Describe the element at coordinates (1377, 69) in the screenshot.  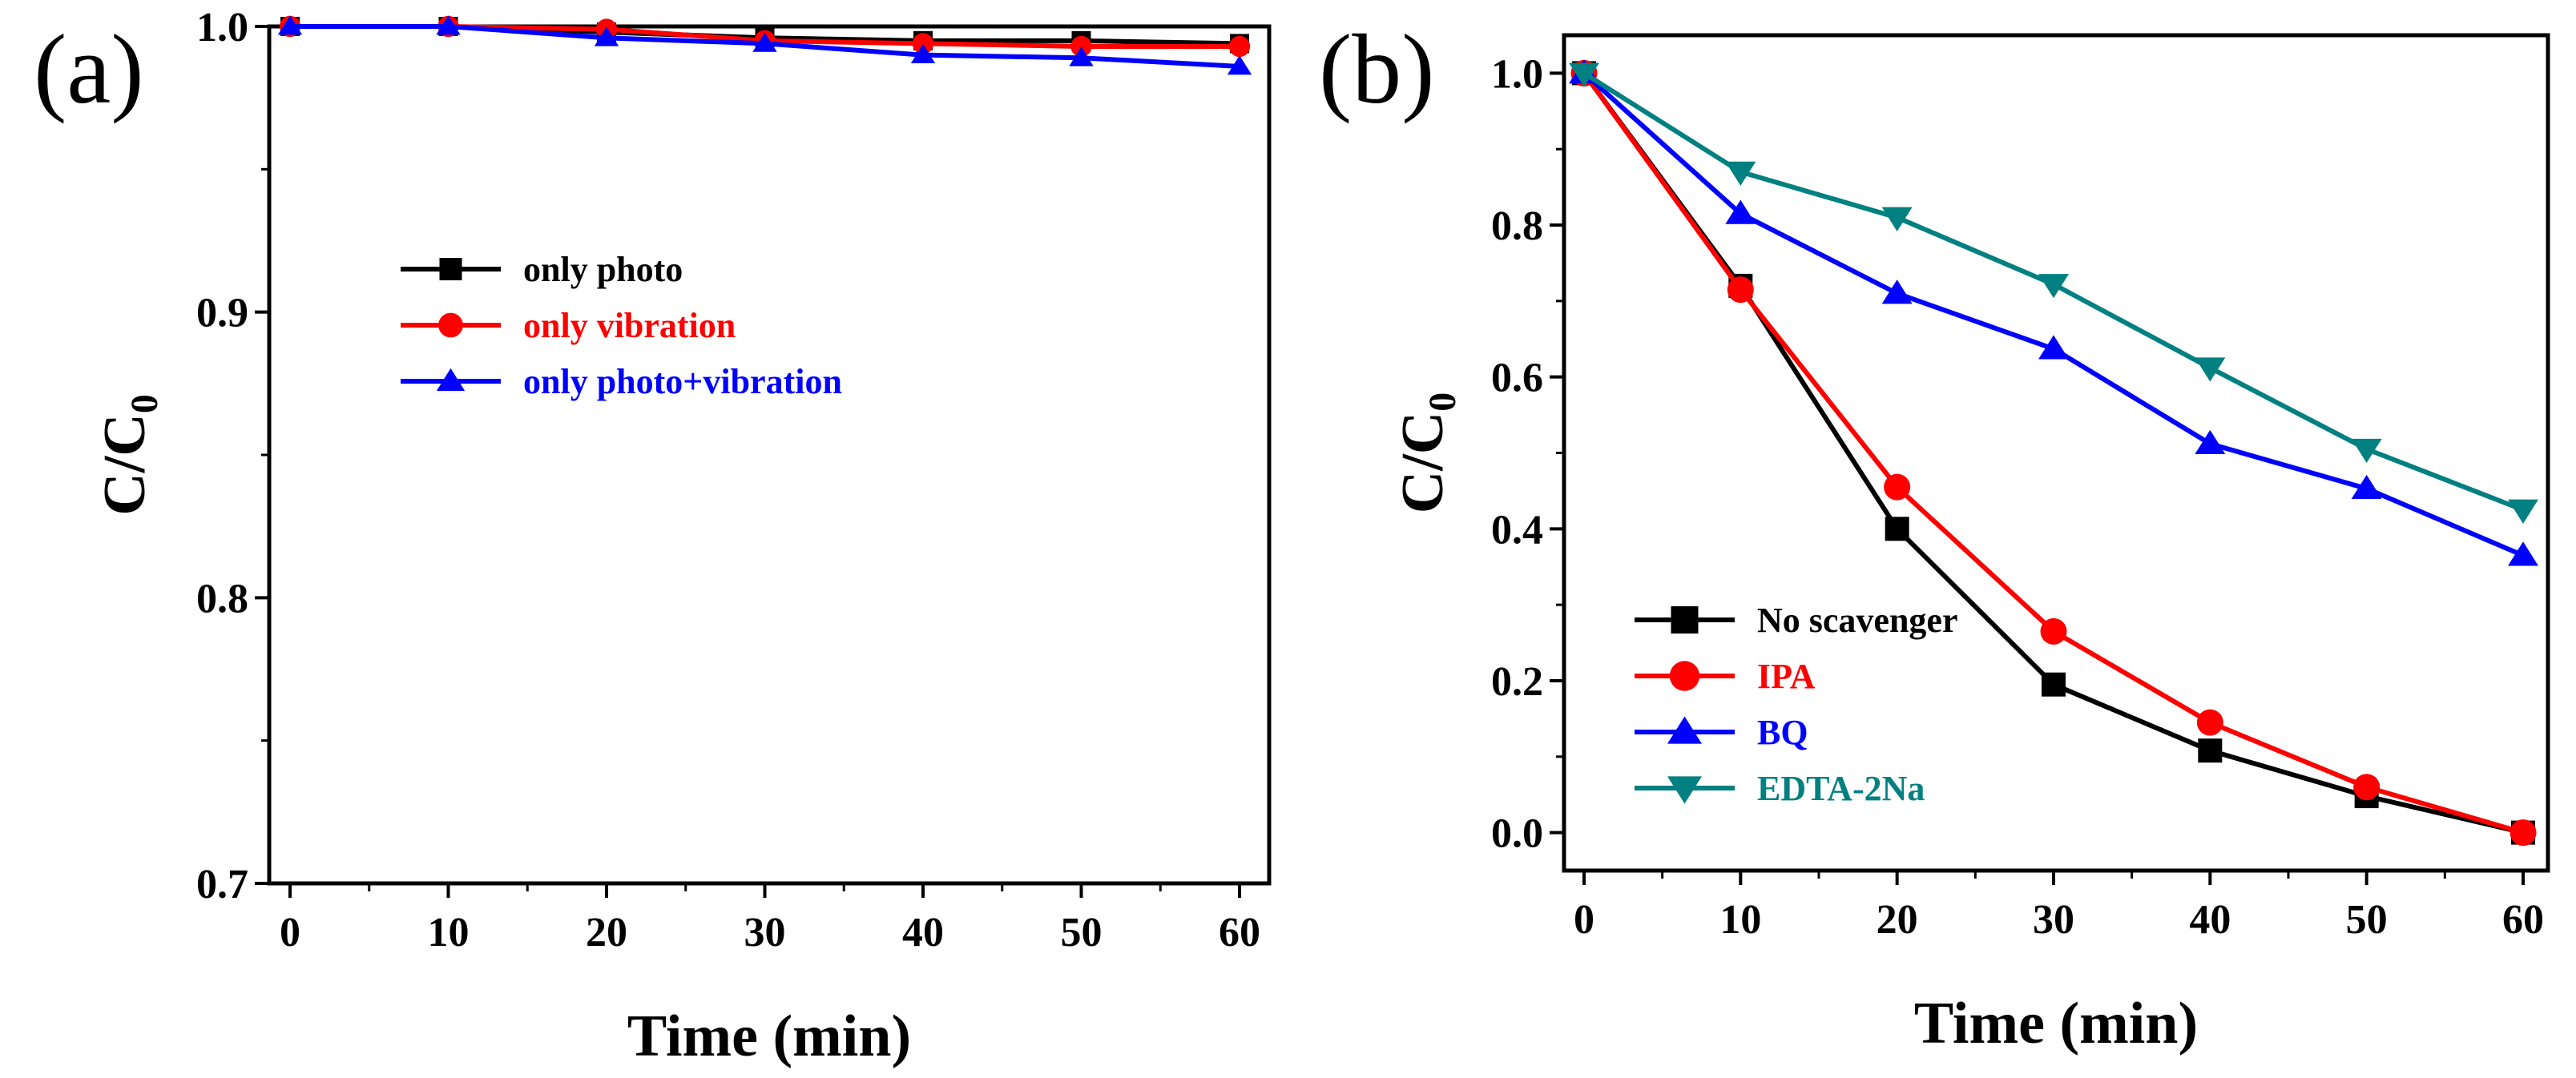
I see `panel-label: (b)` at that location.